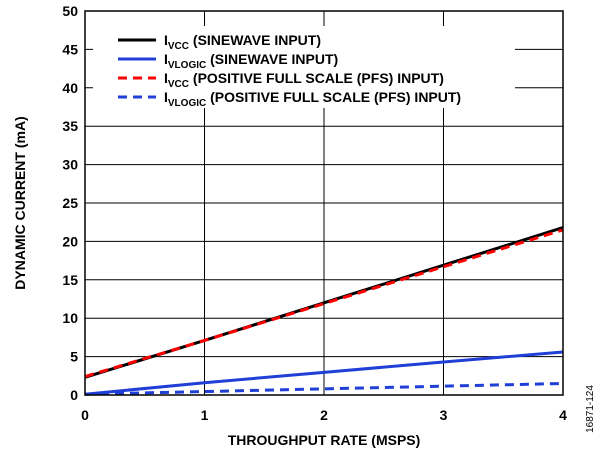  What do you see at coordinates (304, 80) in the screenshot?
I see `legend-label-3: IVCC (POSITIVE FULL SCALE (PFS) INPUT)` at bounding box center [304, 80].